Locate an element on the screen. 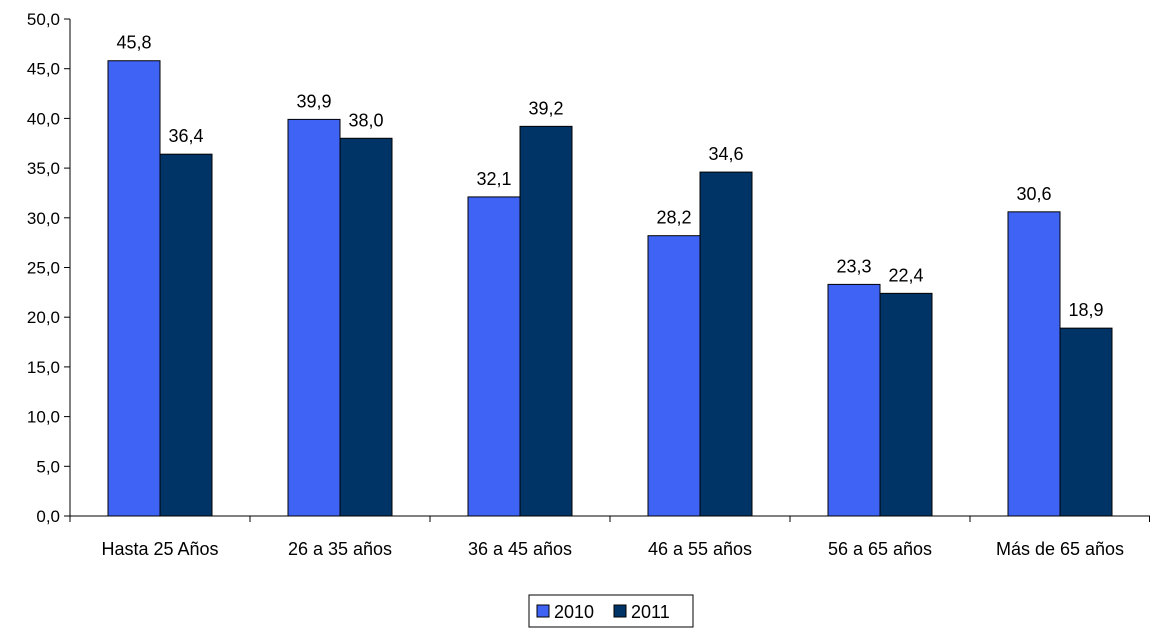  legend-label: 2011 is located at coordinates (650, 612).